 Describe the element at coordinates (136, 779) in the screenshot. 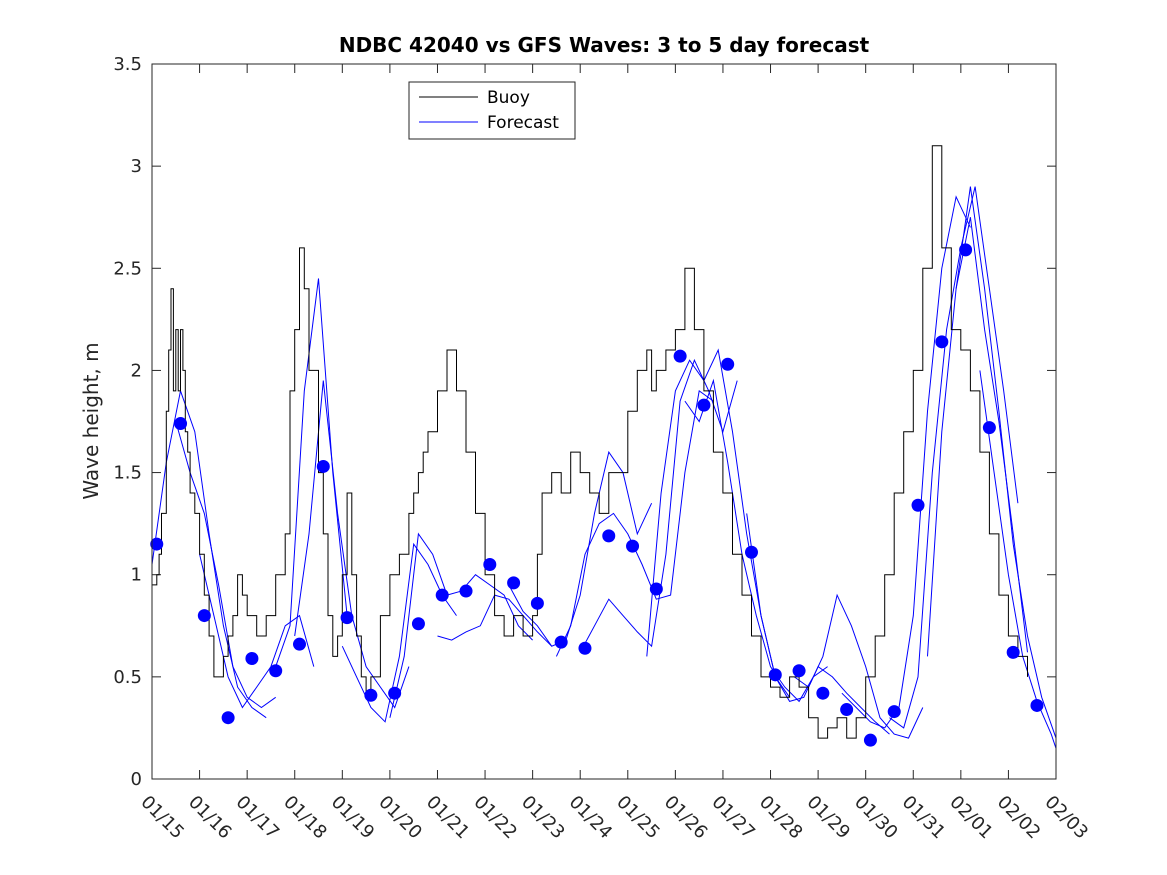

I see `y-tick-label: 0` at that location.